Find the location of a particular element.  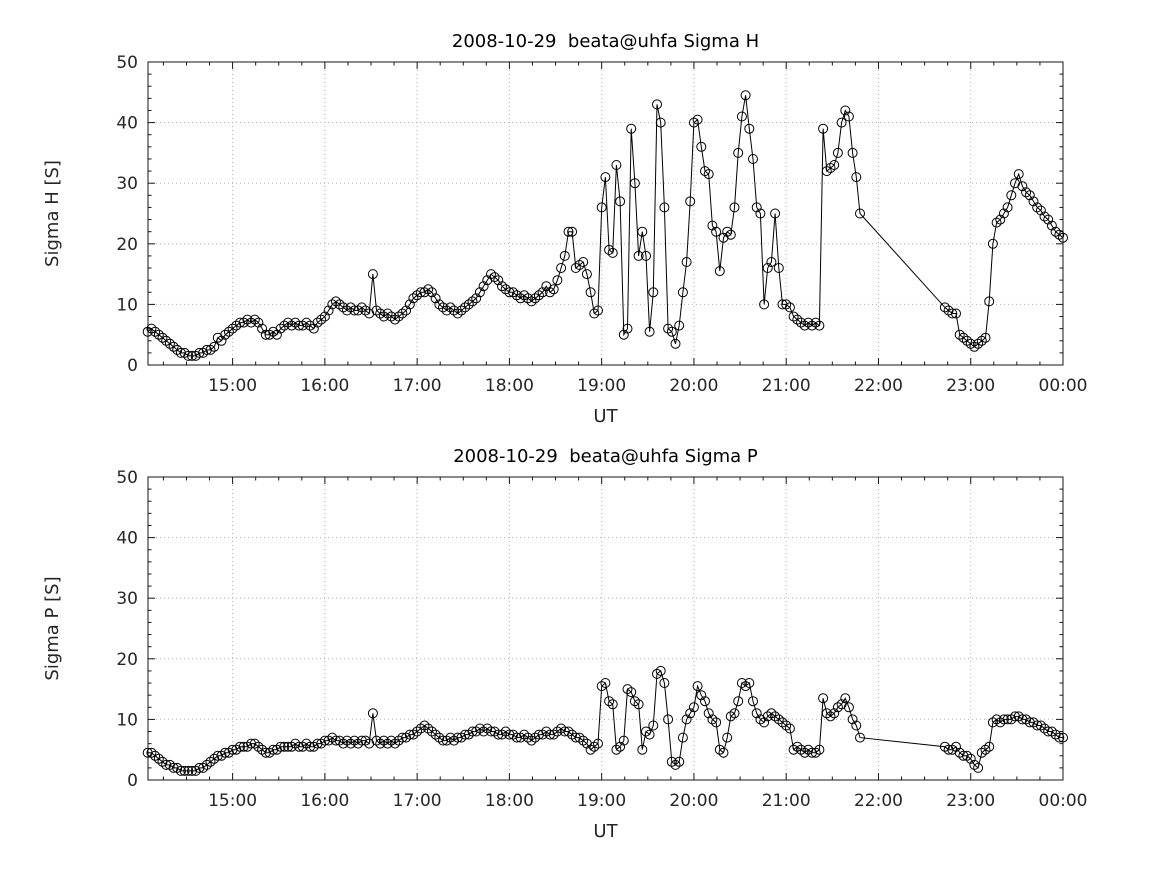

x-tick-label: 23:00 is located at coordinates (970, 386).